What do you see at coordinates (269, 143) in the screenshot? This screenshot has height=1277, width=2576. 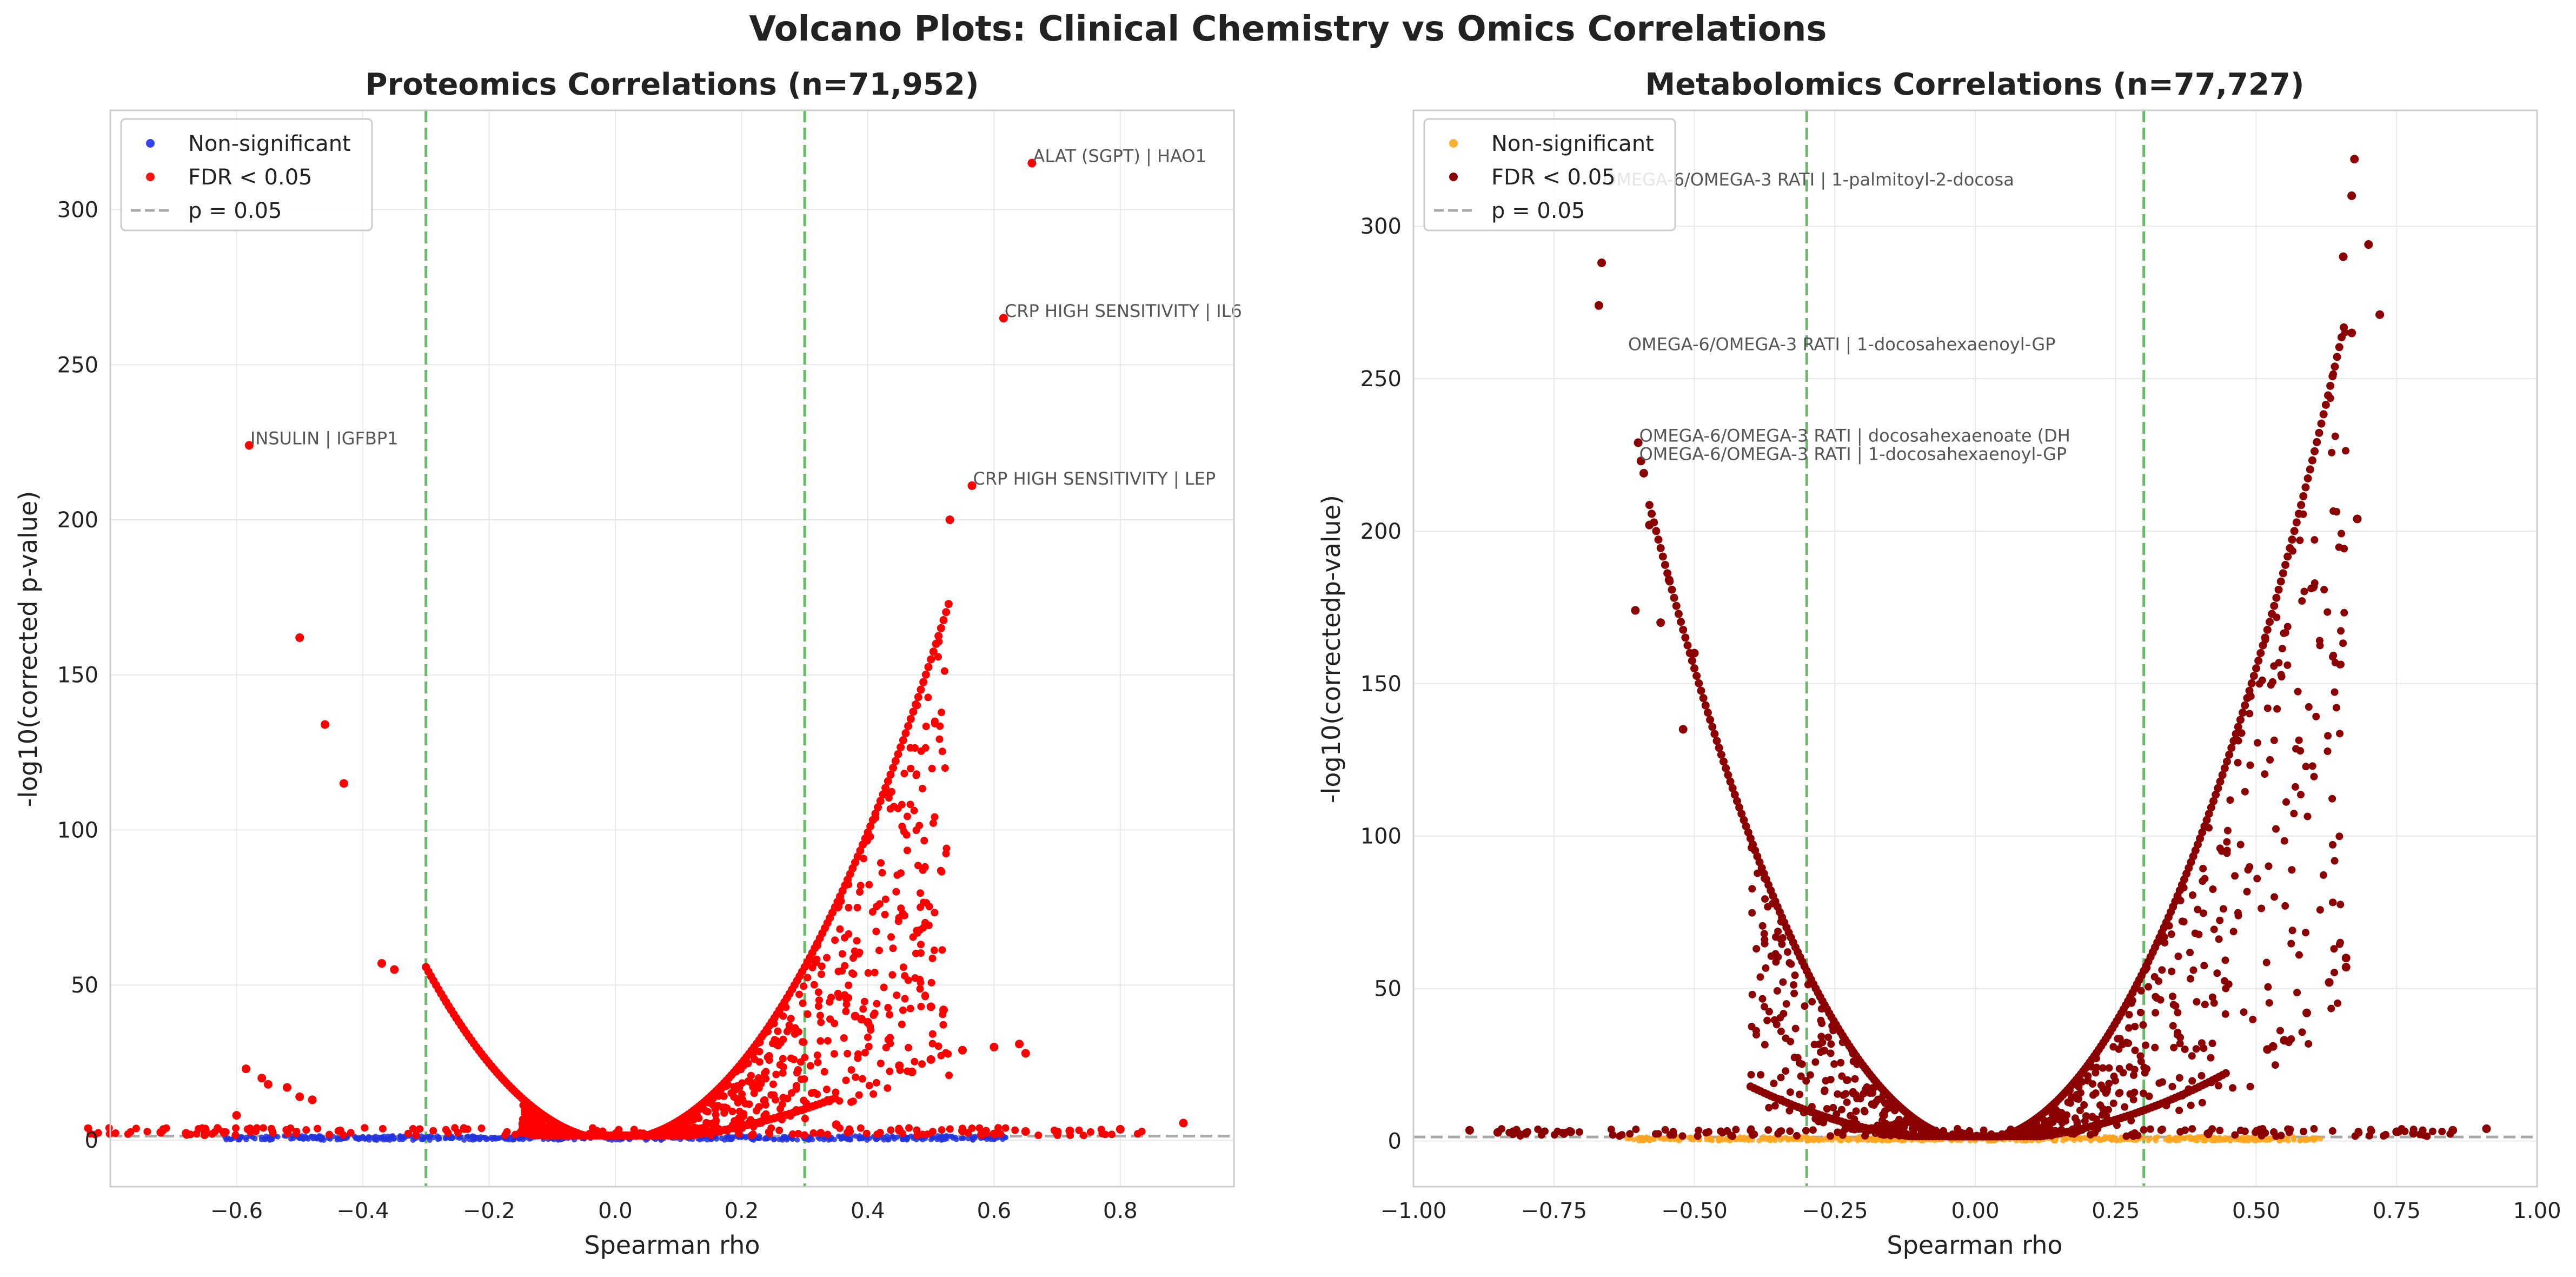 I see `proteomics-legend-label: Non-significant` at bounding box center [269, 143].